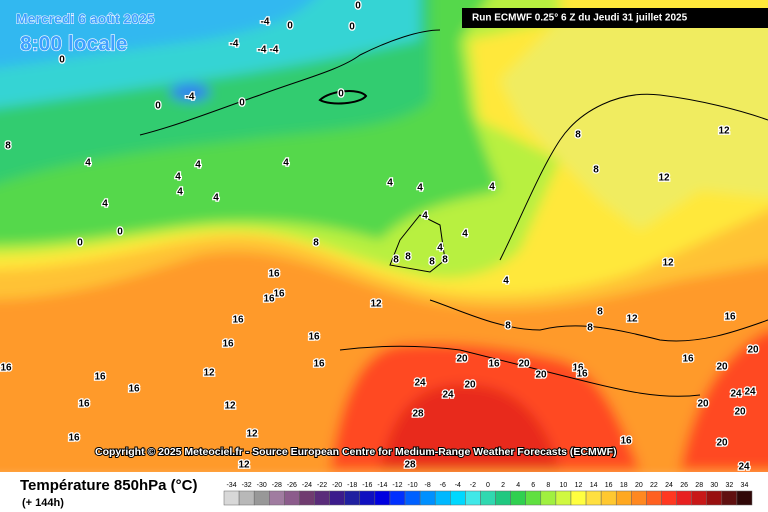  What do you see at coordinates (745, 485) in the screenshot?
I see `scale-label: 34` at bounding box center [745, 485].